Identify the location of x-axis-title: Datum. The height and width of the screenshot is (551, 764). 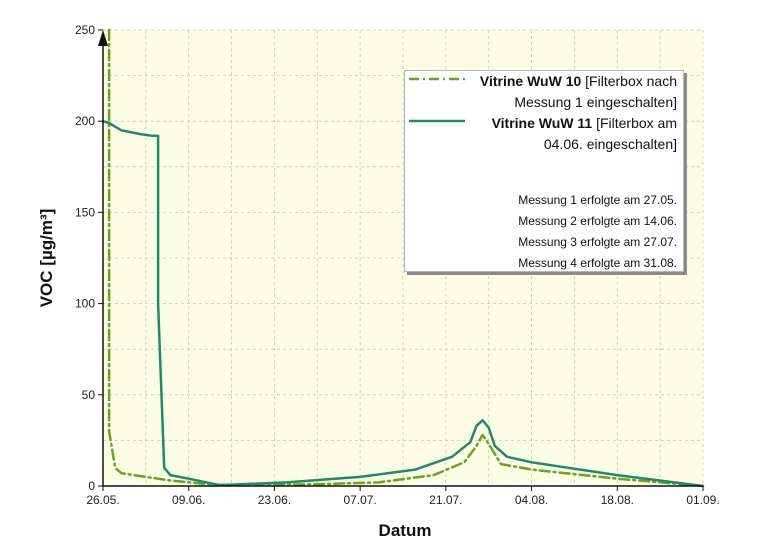
(405, 530).